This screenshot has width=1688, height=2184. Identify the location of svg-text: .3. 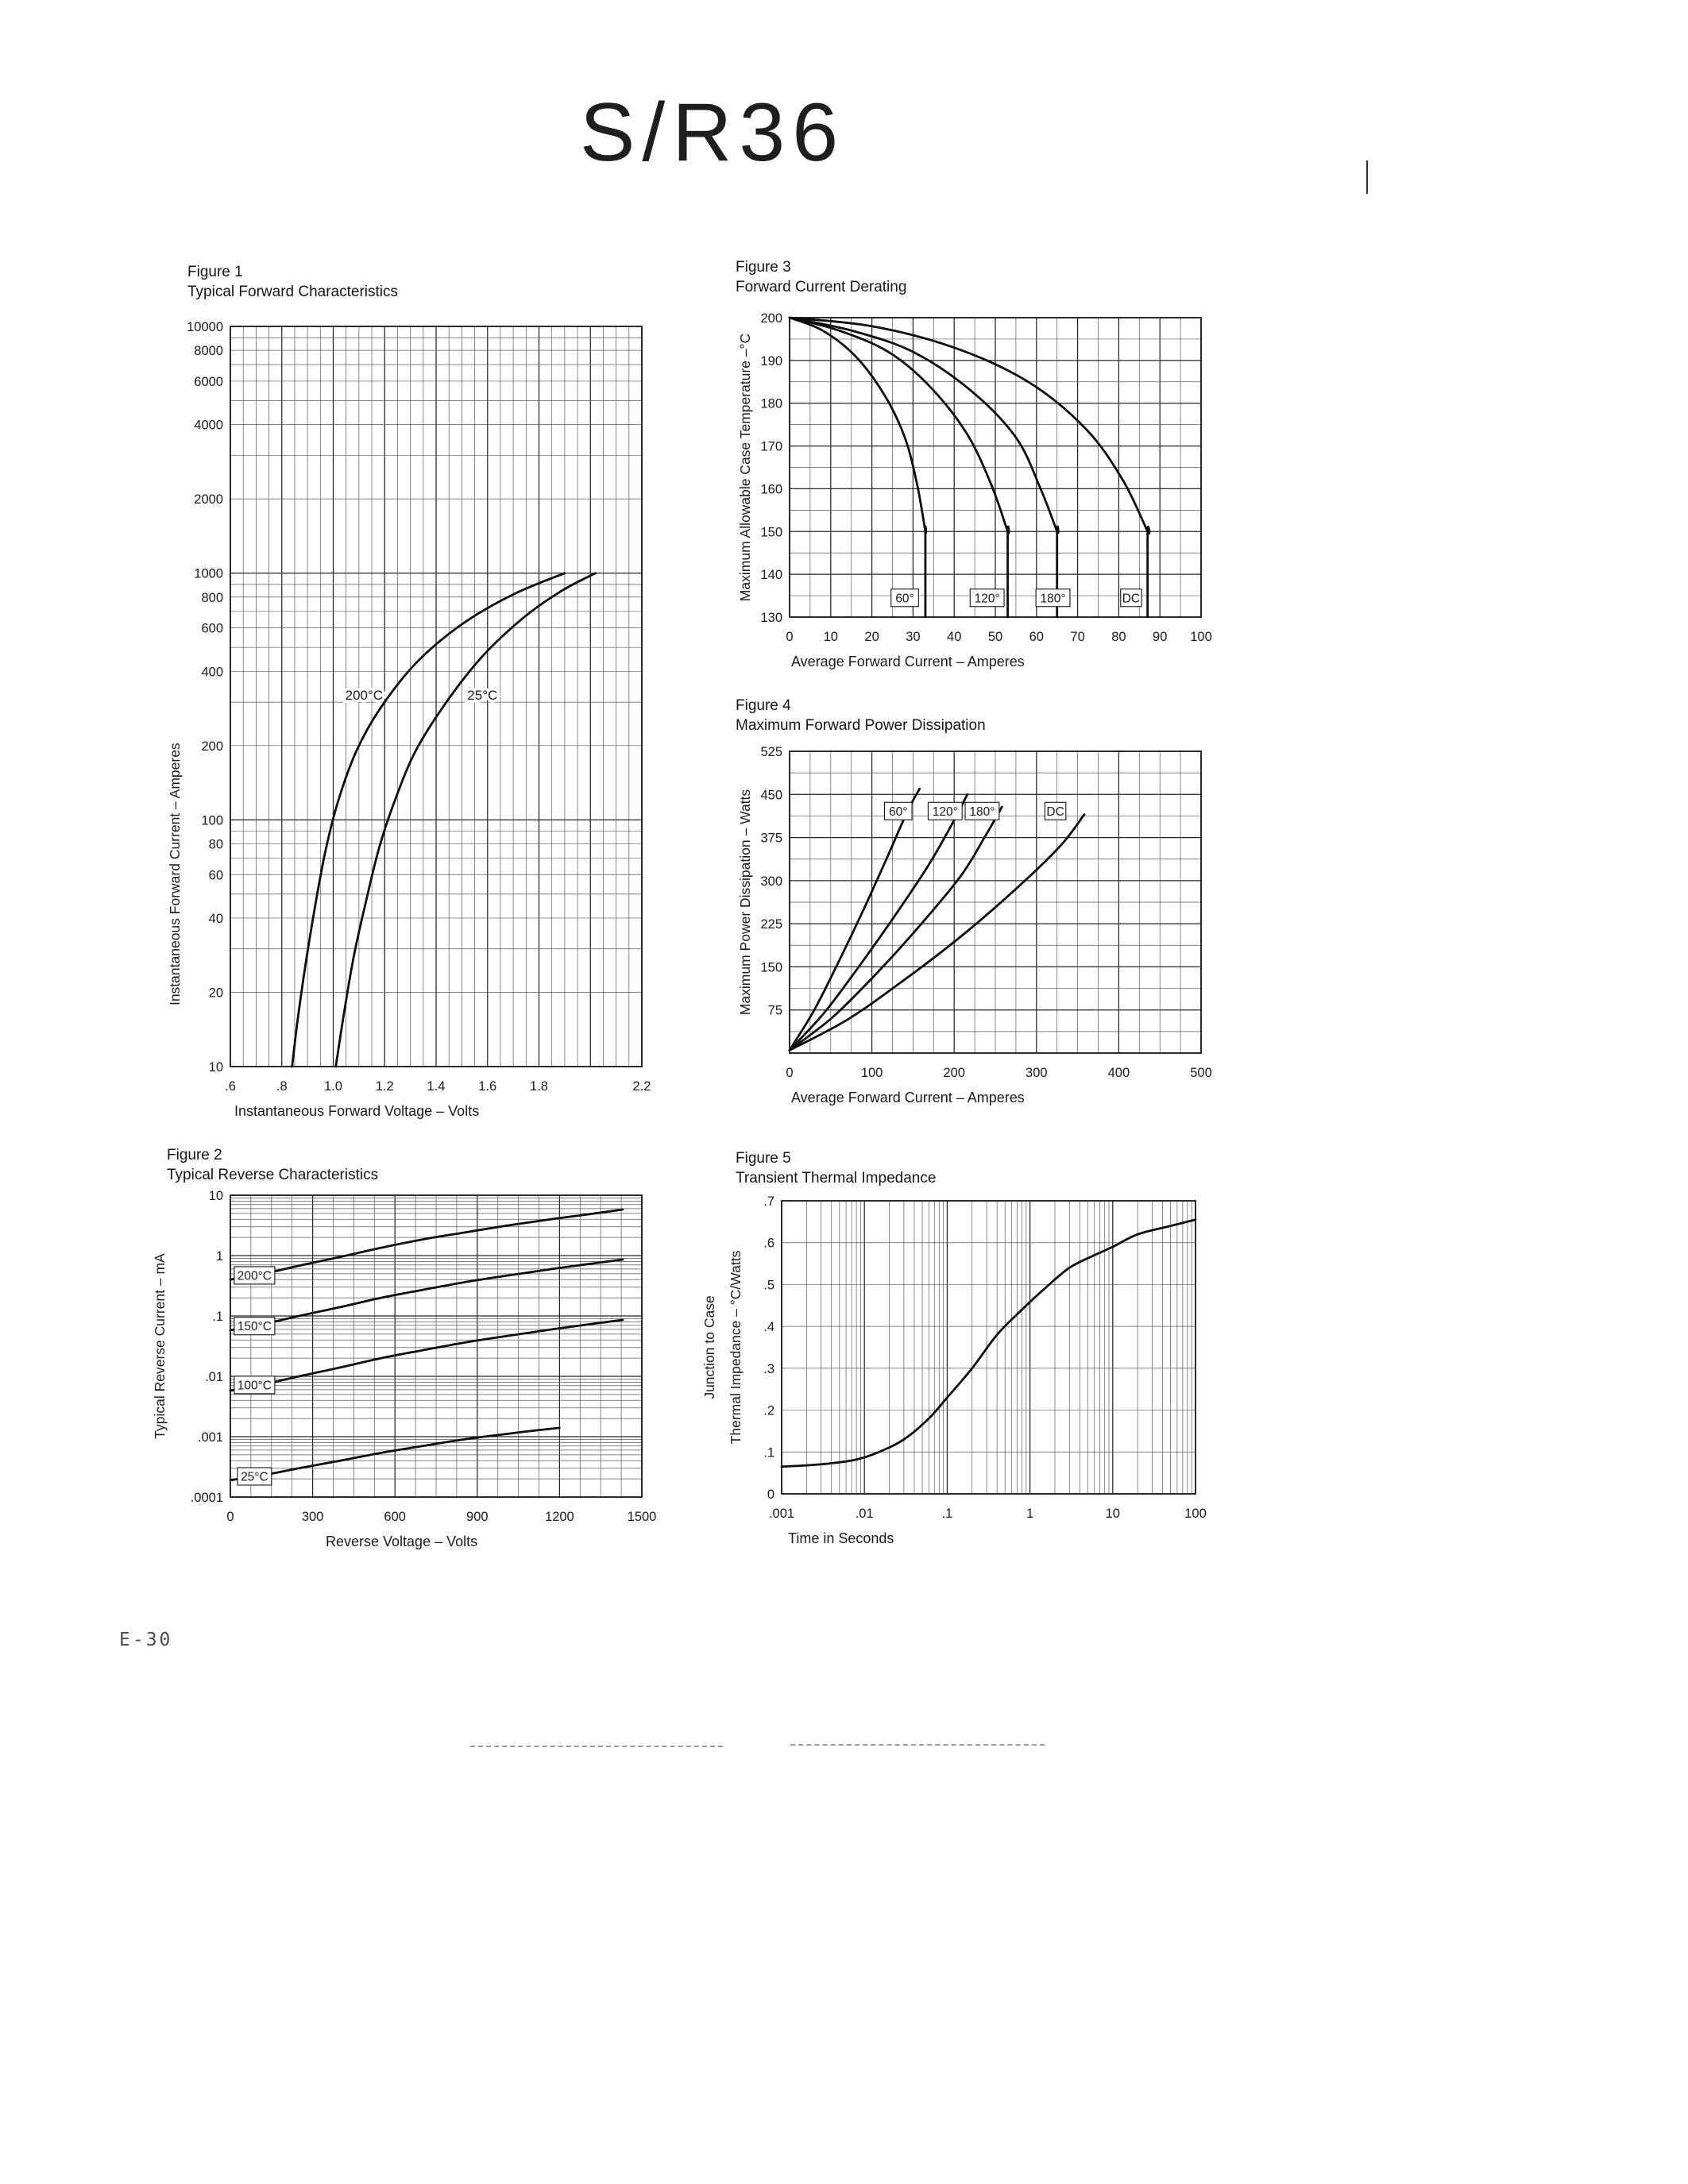
(768, 1369).